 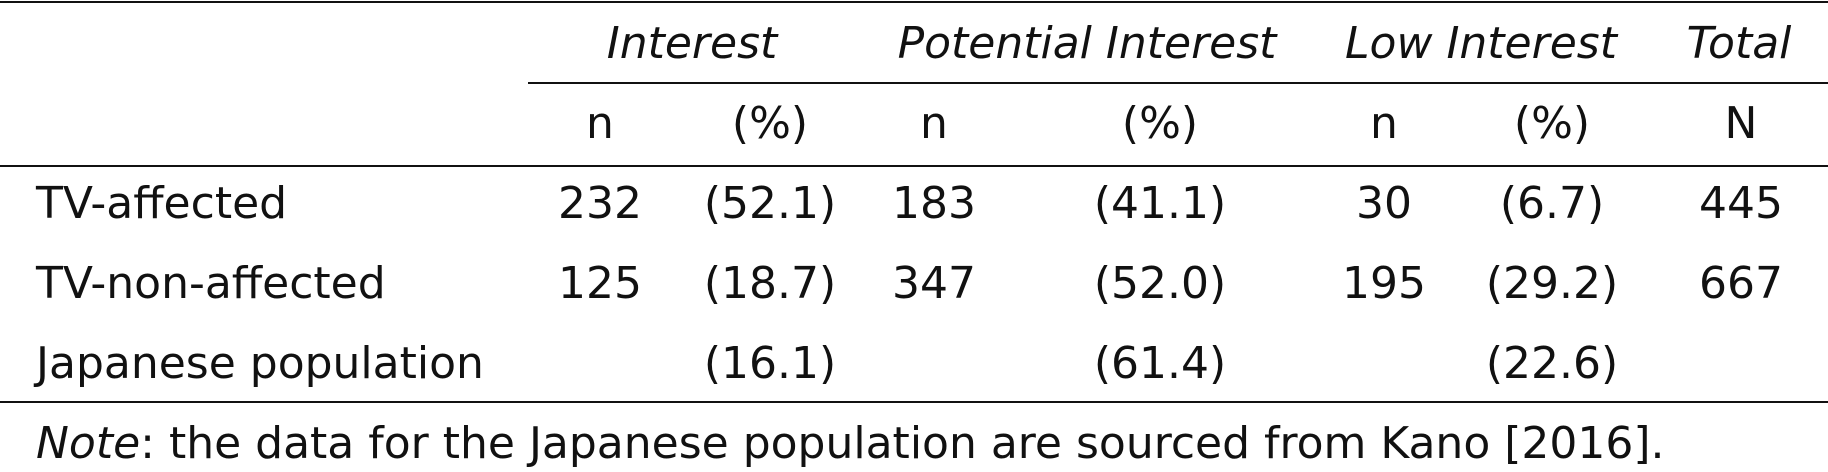 What do you see at coordinates (770, 123) in the screenshot?
I see `subheader-interest-pct: (%)` at bounding box center [770, 123].